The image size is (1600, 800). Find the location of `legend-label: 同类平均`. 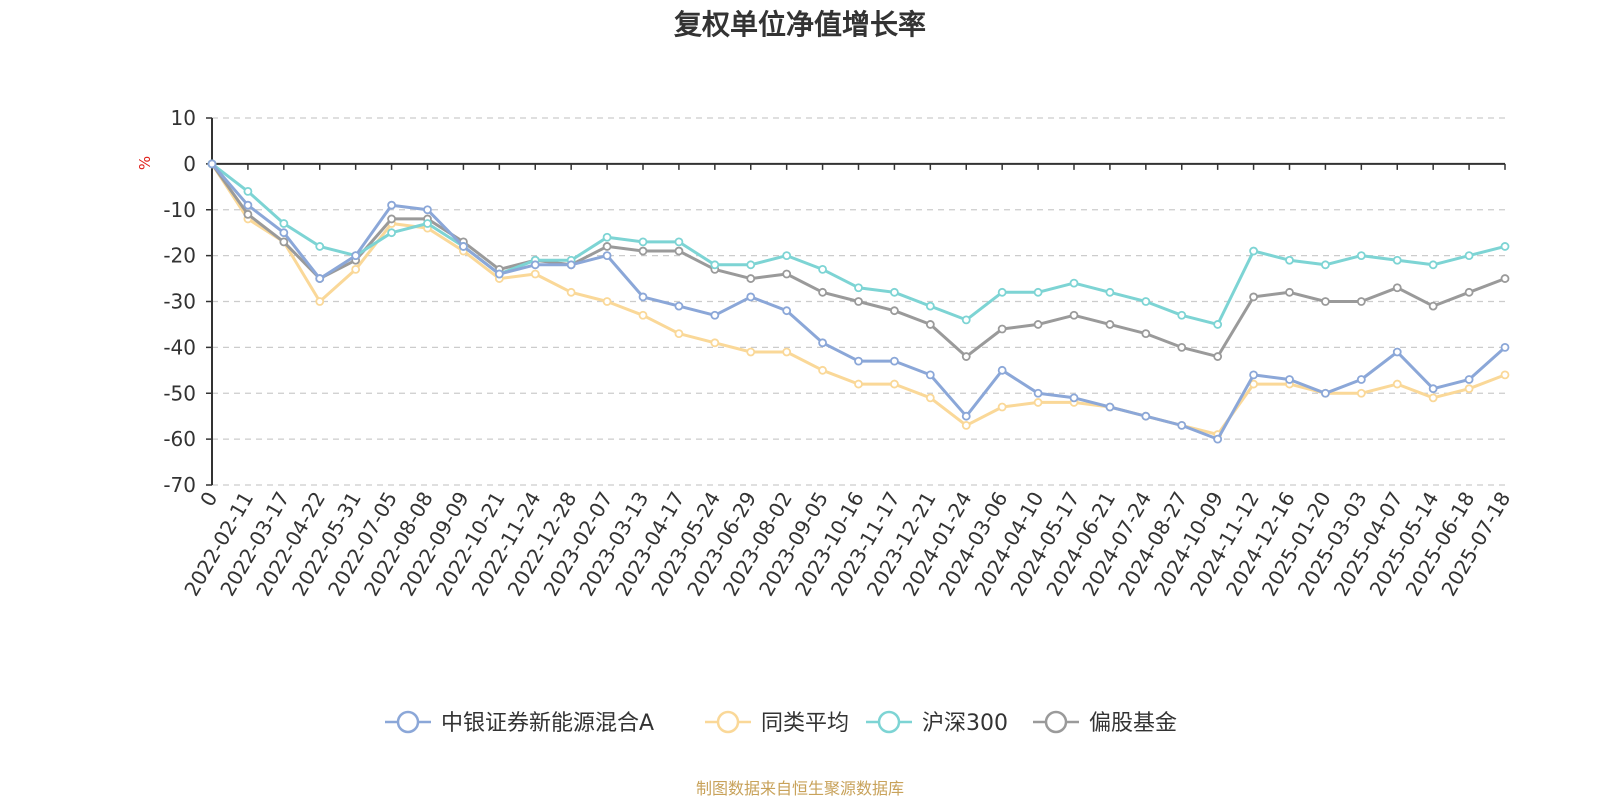

legend-label: 同类平均 is located at coordinates (805, 723).